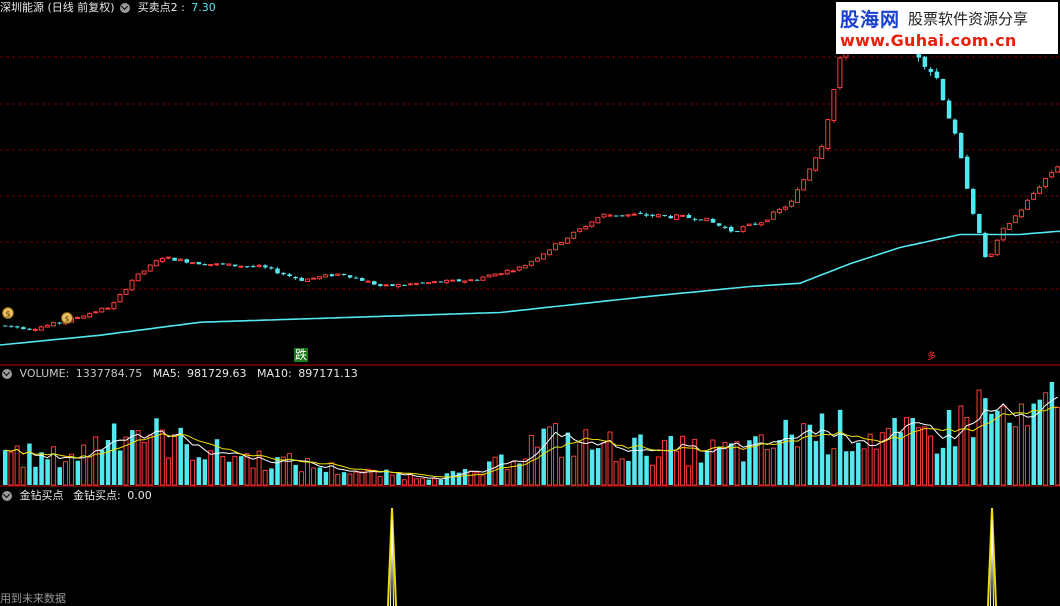  Describe the element at coordinates (992, 556) in the screenshot. I see `buy-signal-spike` at that location.